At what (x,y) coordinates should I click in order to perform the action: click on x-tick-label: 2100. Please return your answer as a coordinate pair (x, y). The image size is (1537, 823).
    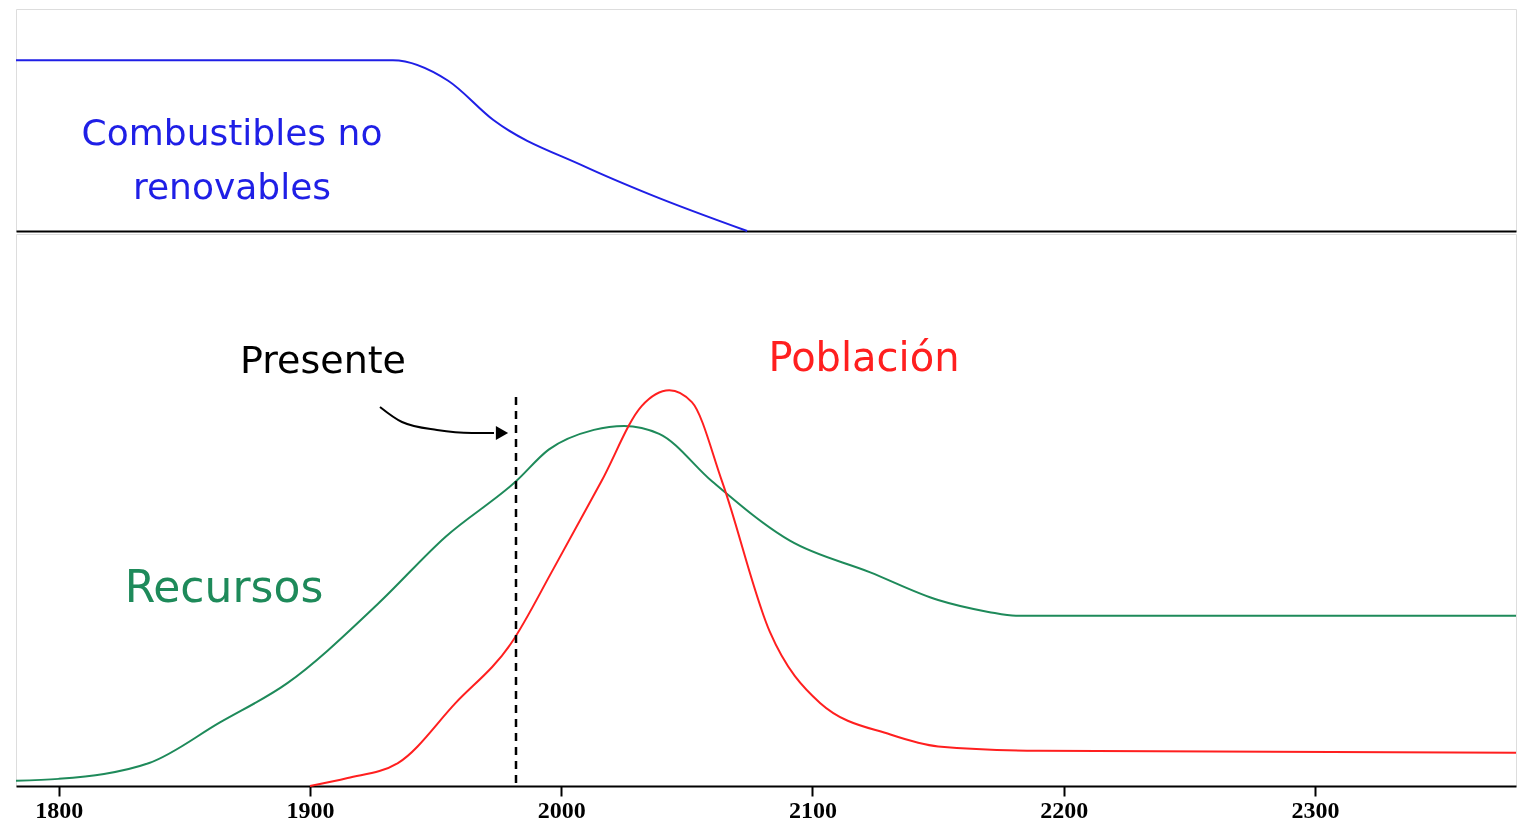
    Looking at the image, I should click on (812, 809).